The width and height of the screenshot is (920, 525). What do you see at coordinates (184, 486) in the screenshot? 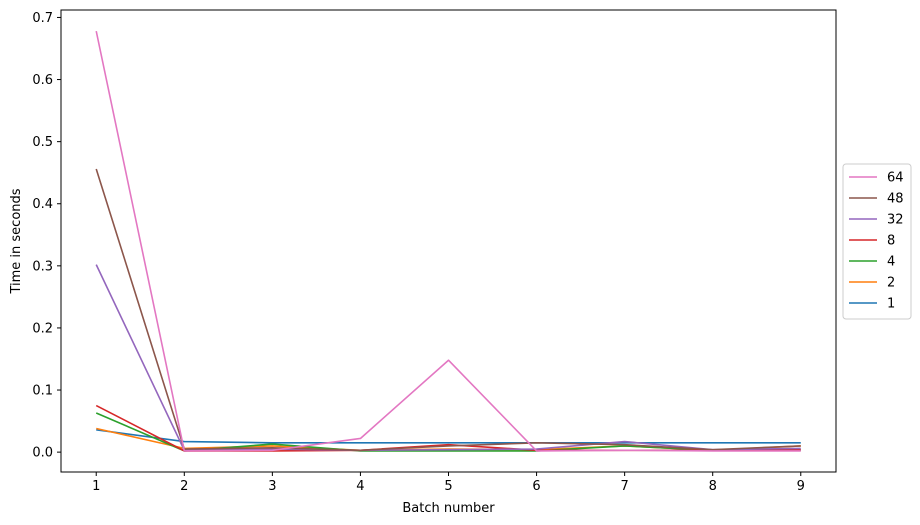
I see `x-tick-label: 2` at bounding box center [184, 486].